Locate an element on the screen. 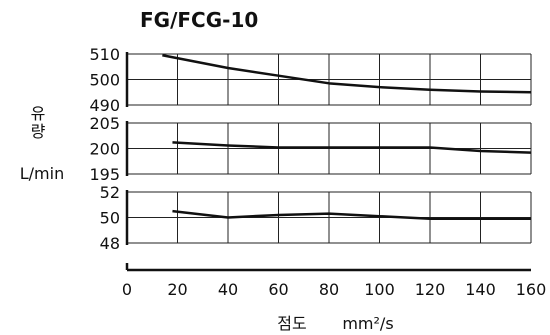  x-axis-unit: mm²/s is located at coordinates (367, 323).